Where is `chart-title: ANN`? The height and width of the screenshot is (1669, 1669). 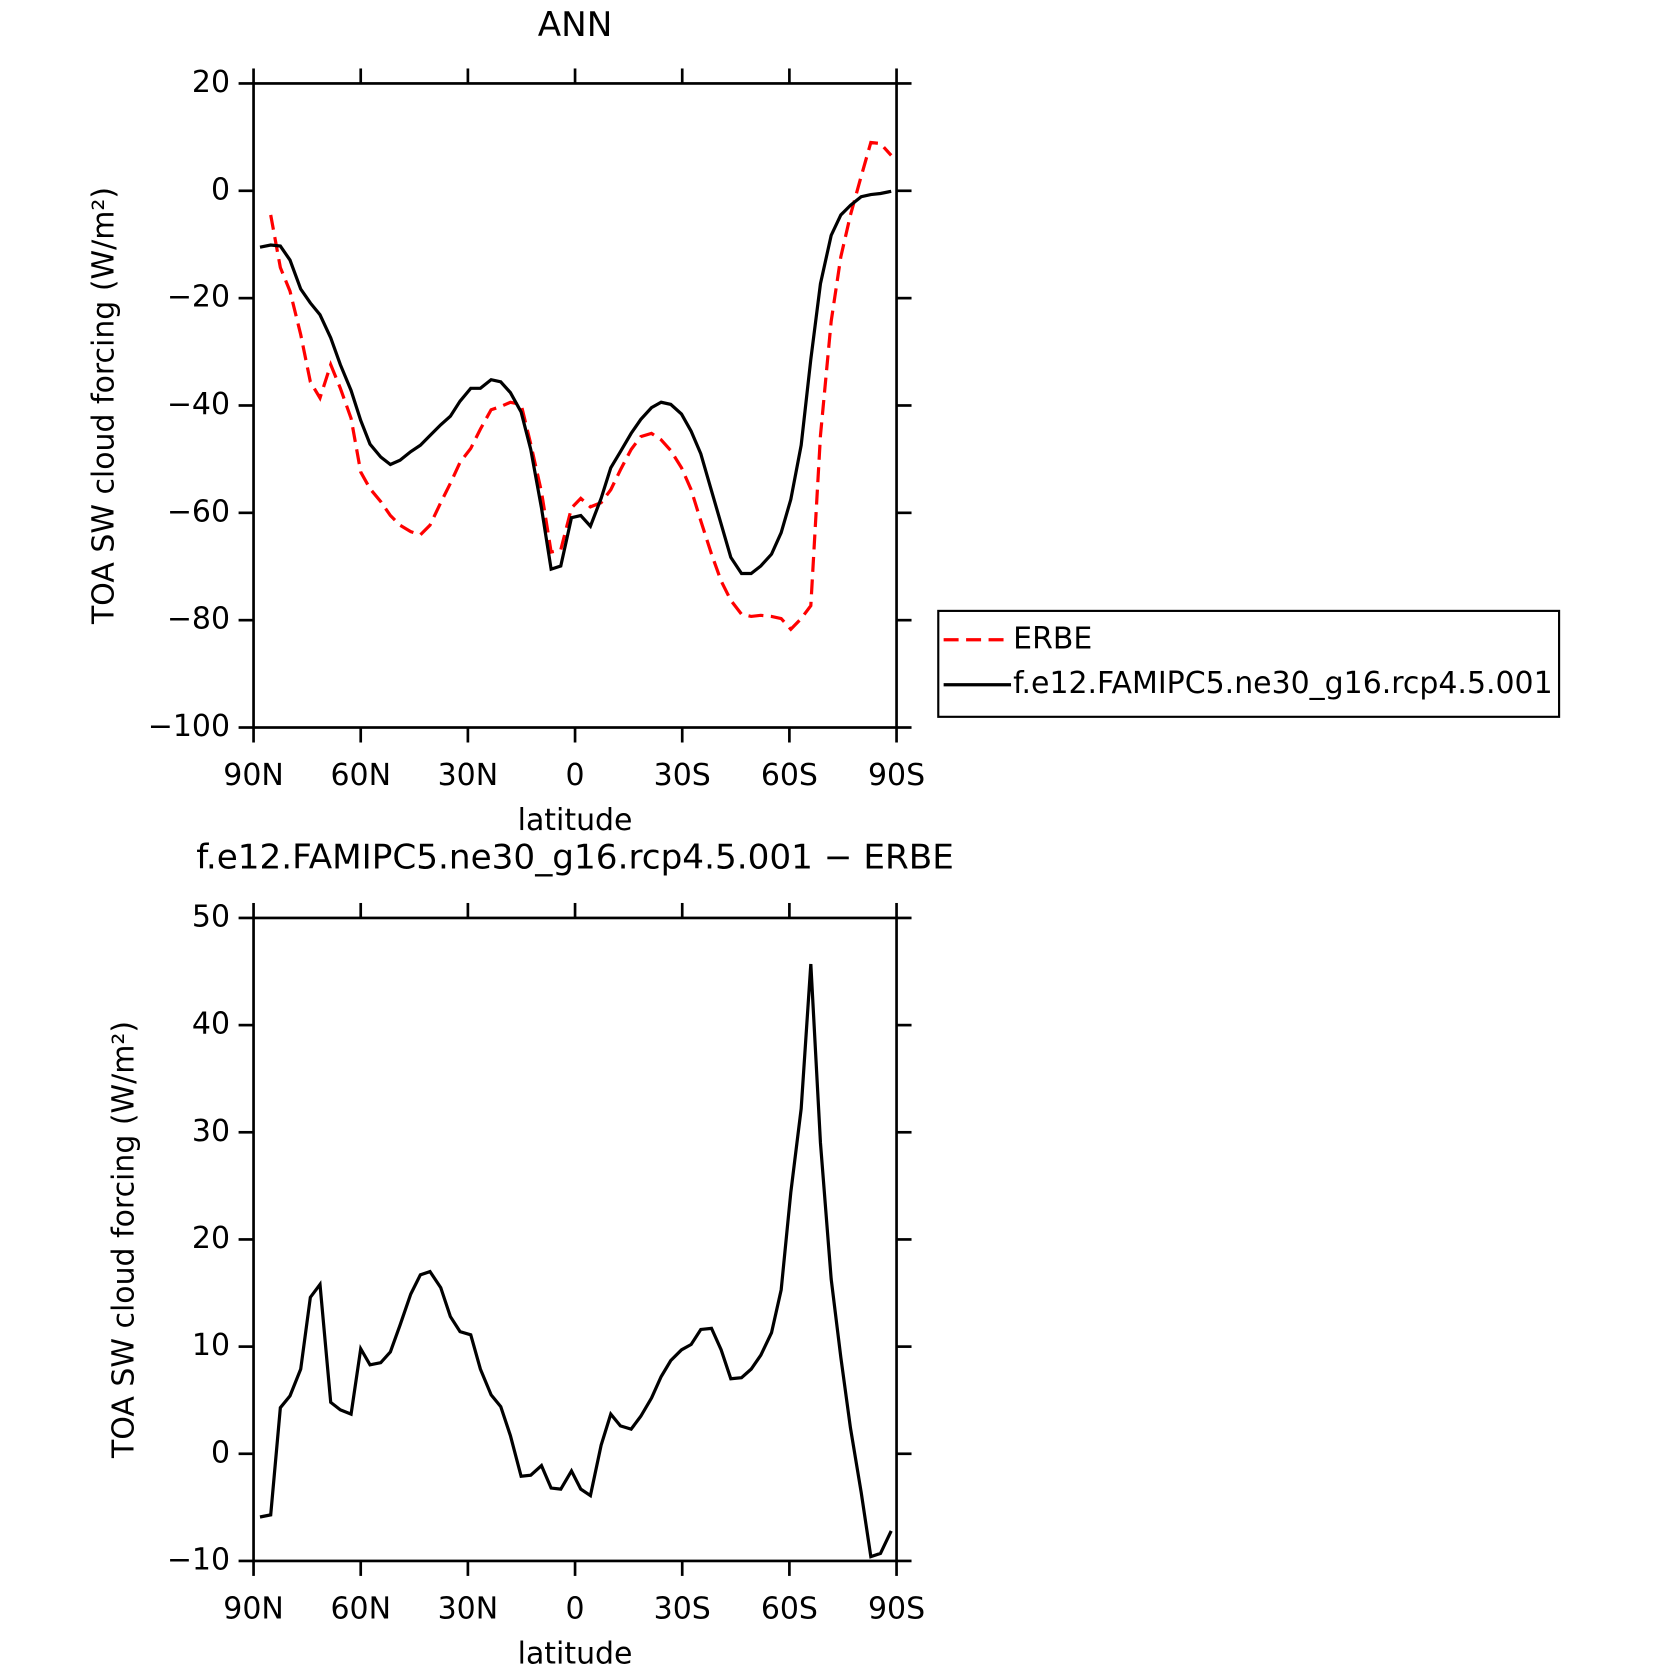
chart-title: ANN is located at coordinates (575, 25).